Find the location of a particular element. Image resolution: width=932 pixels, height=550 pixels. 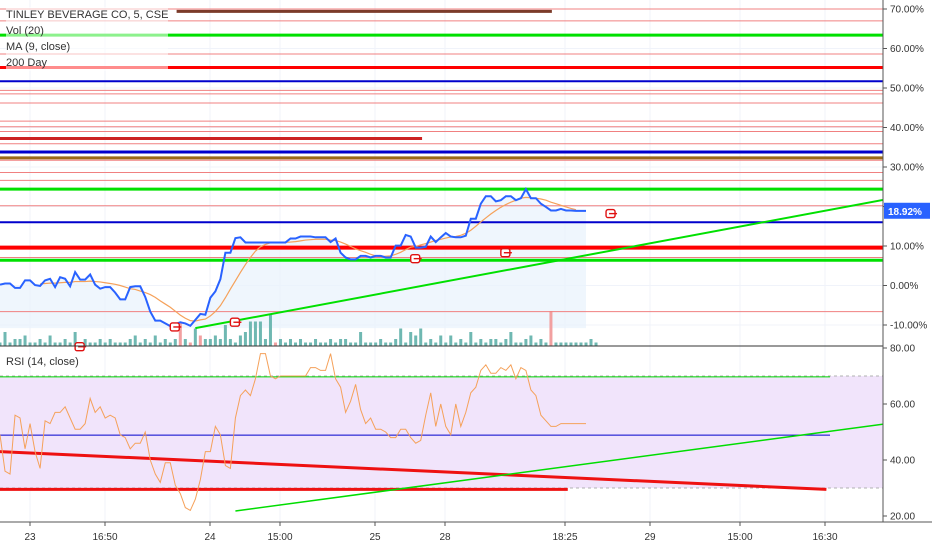

time-axis-background is located at coordinates (466, 536).